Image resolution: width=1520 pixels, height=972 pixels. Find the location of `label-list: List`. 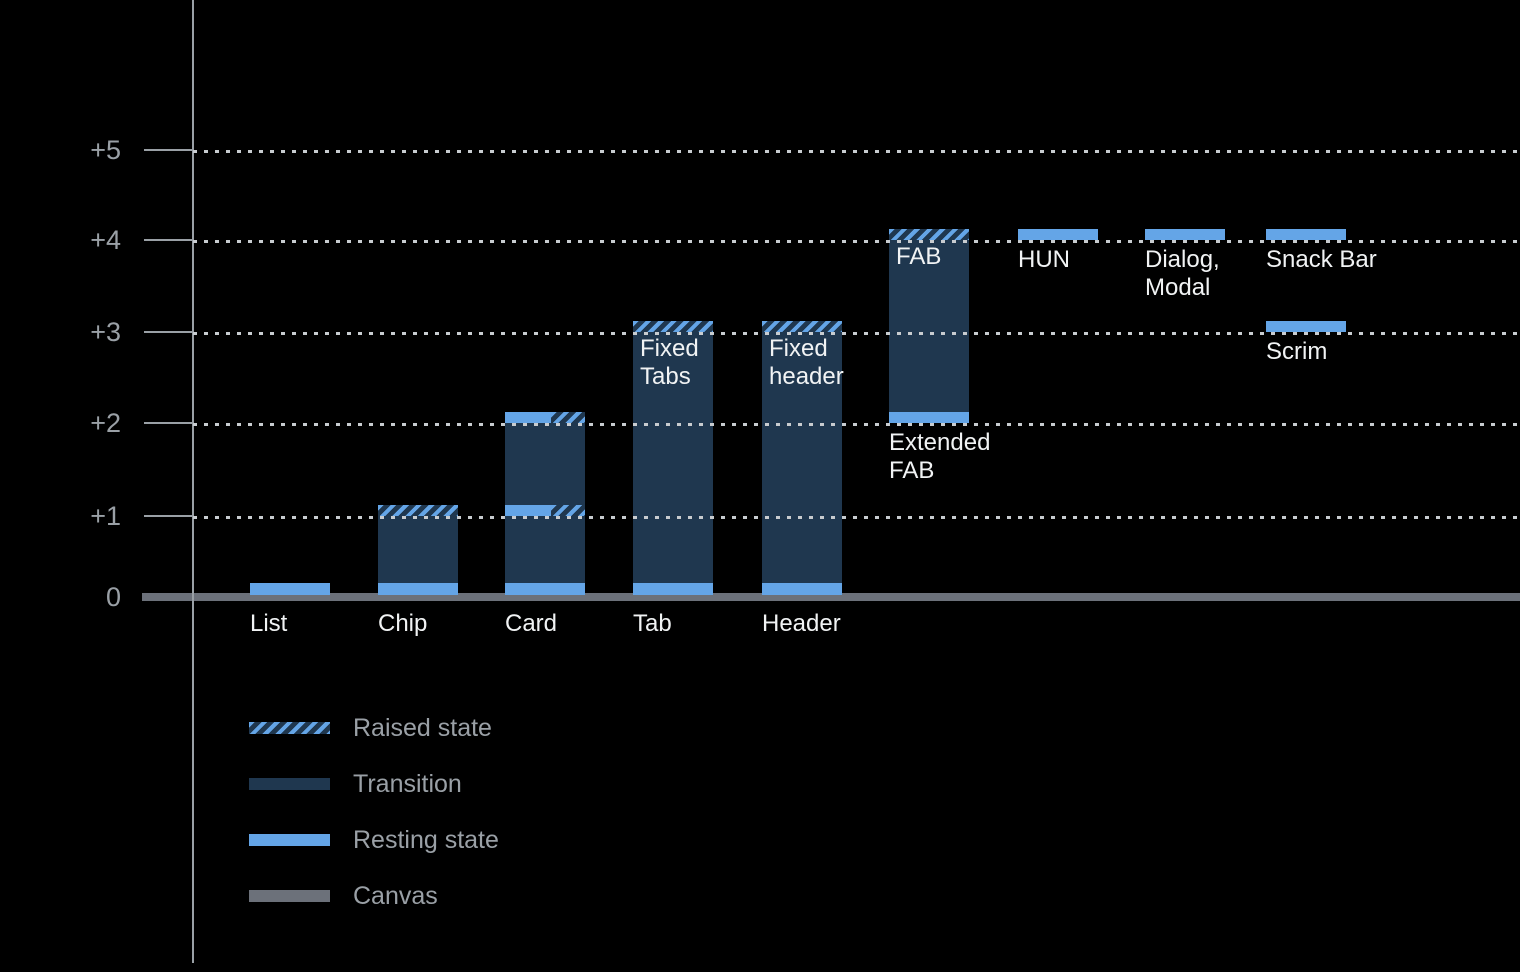

label-list: List is located at coordinates (269, 623).